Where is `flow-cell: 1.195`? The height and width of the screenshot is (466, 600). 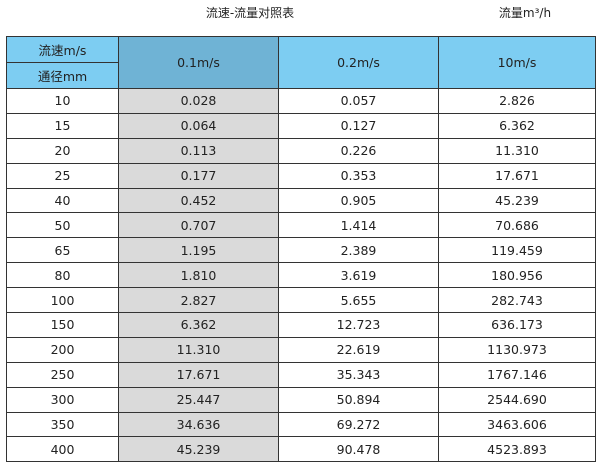
flow-cell: 1.195 is located at coordinates (198, 250).